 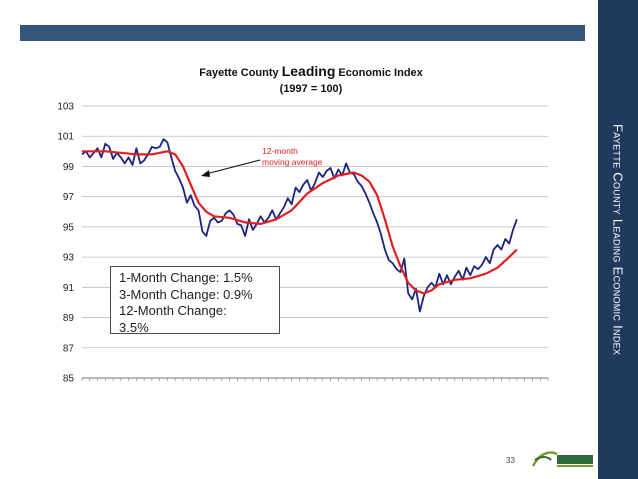 I want to click on twelve-month-change-value: 3.5%, so click(x=134, y=327).